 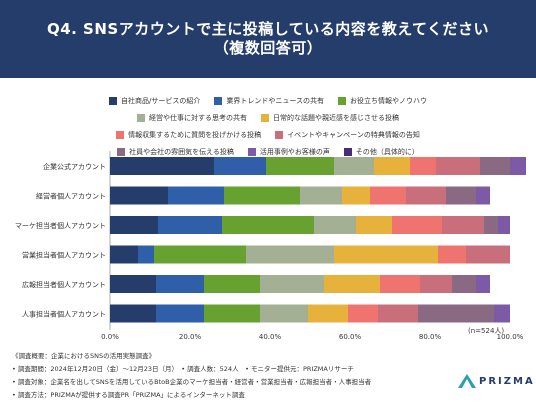 I want to click on legend-row: 経営や仕事に対する思考の共有 日常的な話題や親近感を感じさせる投稿, so click(x=268, y=117).